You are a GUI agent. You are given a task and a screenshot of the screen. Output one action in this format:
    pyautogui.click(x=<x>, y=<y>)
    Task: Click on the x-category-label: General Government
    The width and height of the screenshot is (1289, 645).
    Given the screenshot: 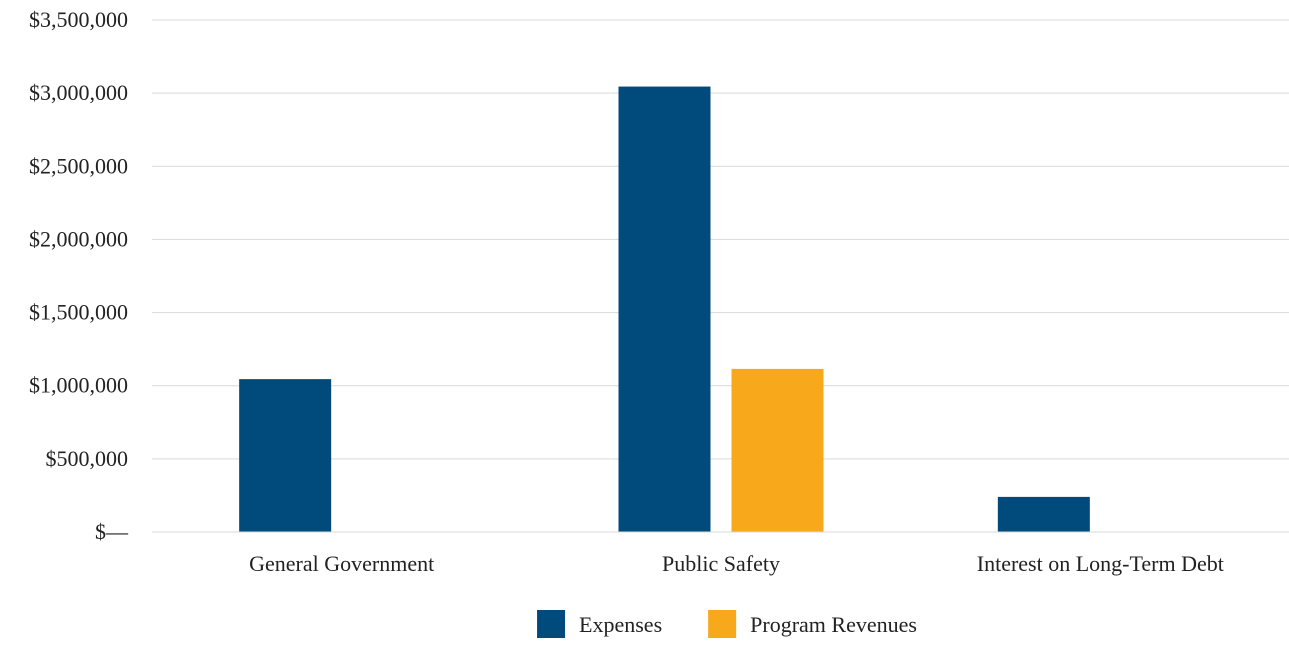 What is the action you would take?
    pyautogui.click(x=341, y=563)
    